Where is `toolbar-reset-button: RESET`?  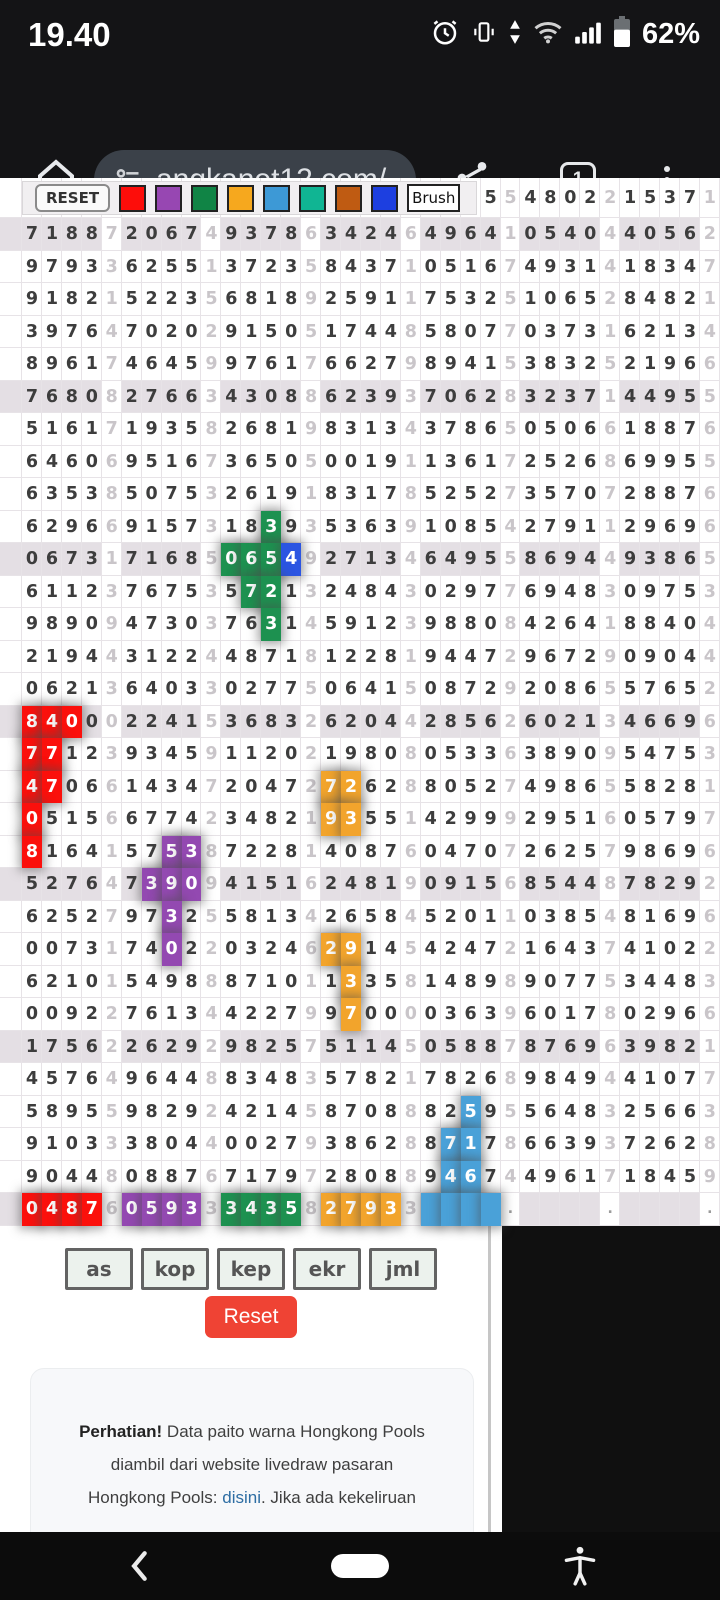 toolbar-reset-button: RESET is located at coordinates (73, 198).